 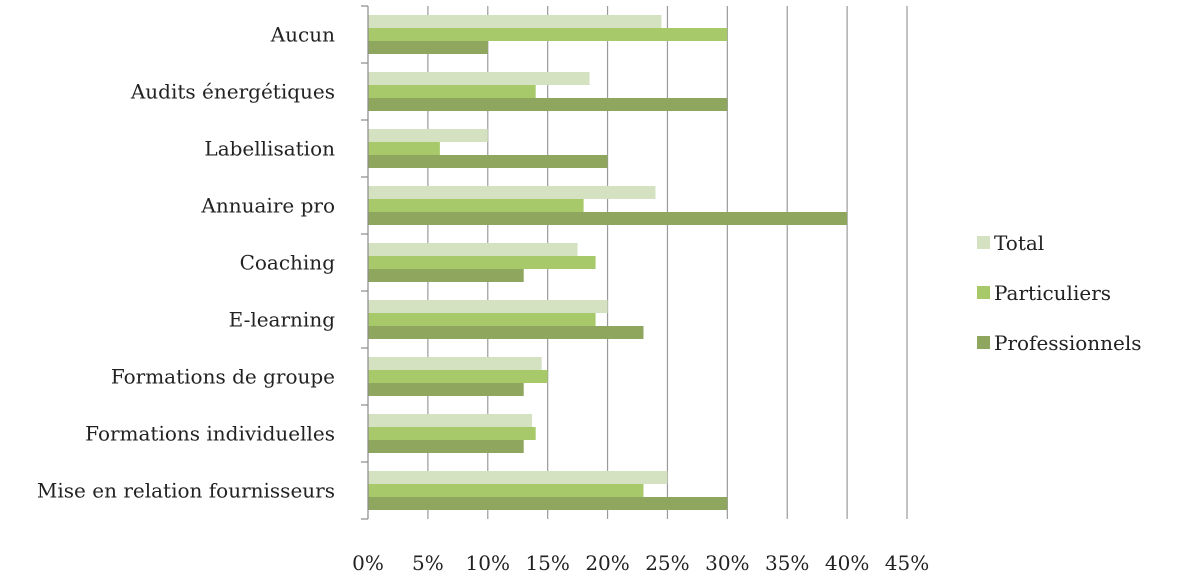 I want to click on tick-label: 10%, so click(x=488, y=563).